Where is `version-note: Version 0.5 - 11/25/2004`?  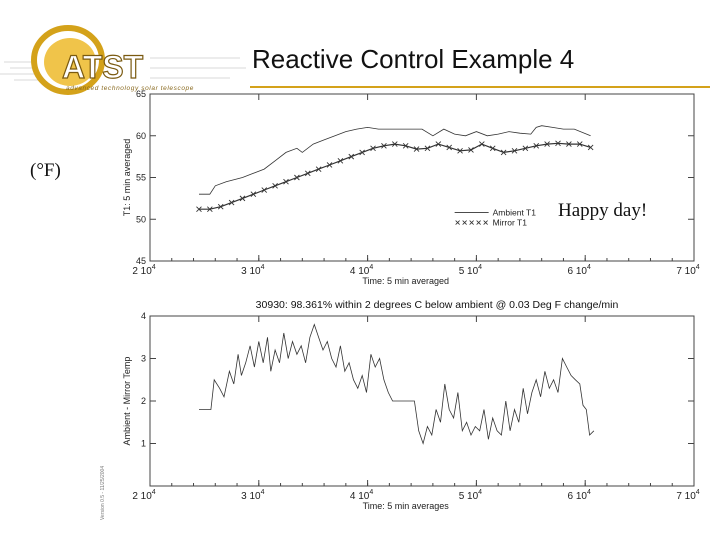
version-note: Version 0.5 - 11/25/2004 is located at coordinates (103, 492).